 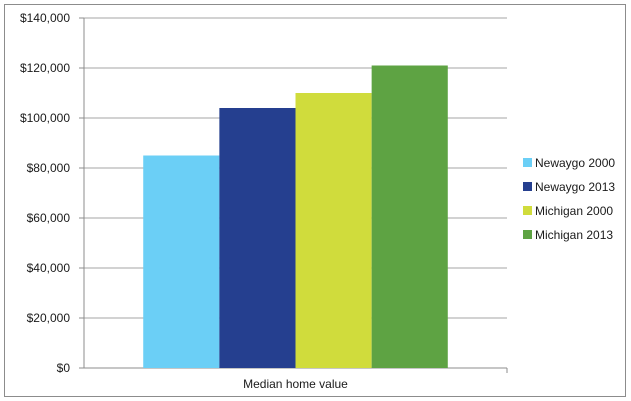 What do you see at coordinates (64, 368) in the screenshot?
I see `y-tick-label: $0` at bounding box center [64, 368].